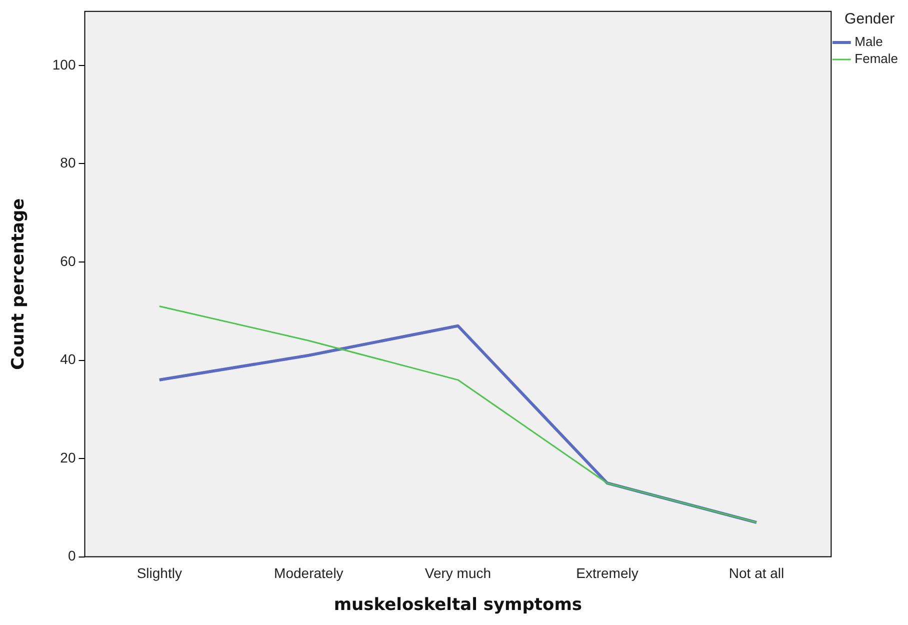 This screenshot has width=908, height=625. I want to click on x-tick-label: Not at all, so click(756, 573).